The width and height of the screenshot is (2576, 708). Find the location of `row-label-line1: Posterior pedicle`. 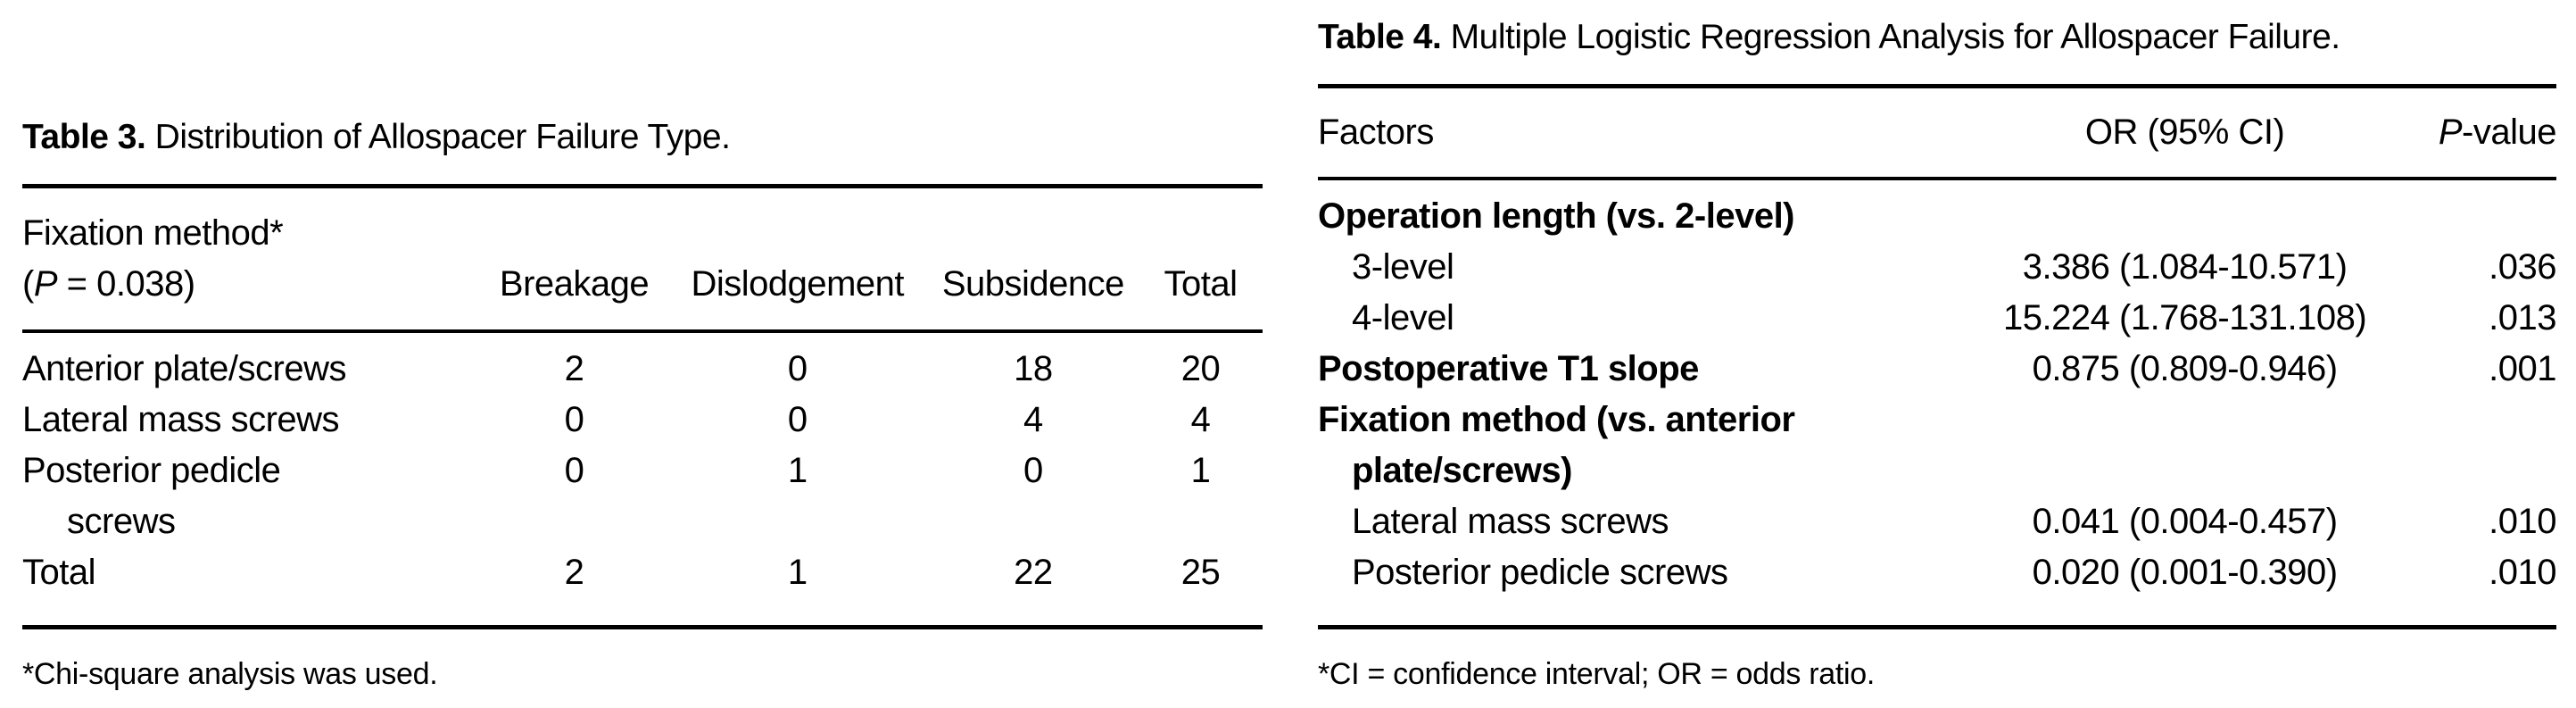

row-label-line1: Posterior pedicle is located at coordinates (151, 470).